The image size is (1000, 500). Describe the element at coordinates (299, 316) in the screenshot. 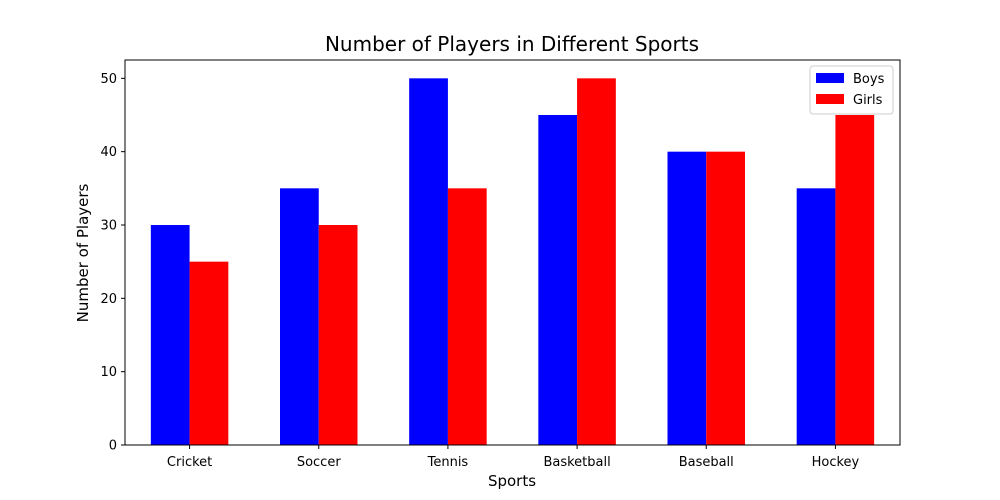

I see `bar-boys-soccer` at that location.